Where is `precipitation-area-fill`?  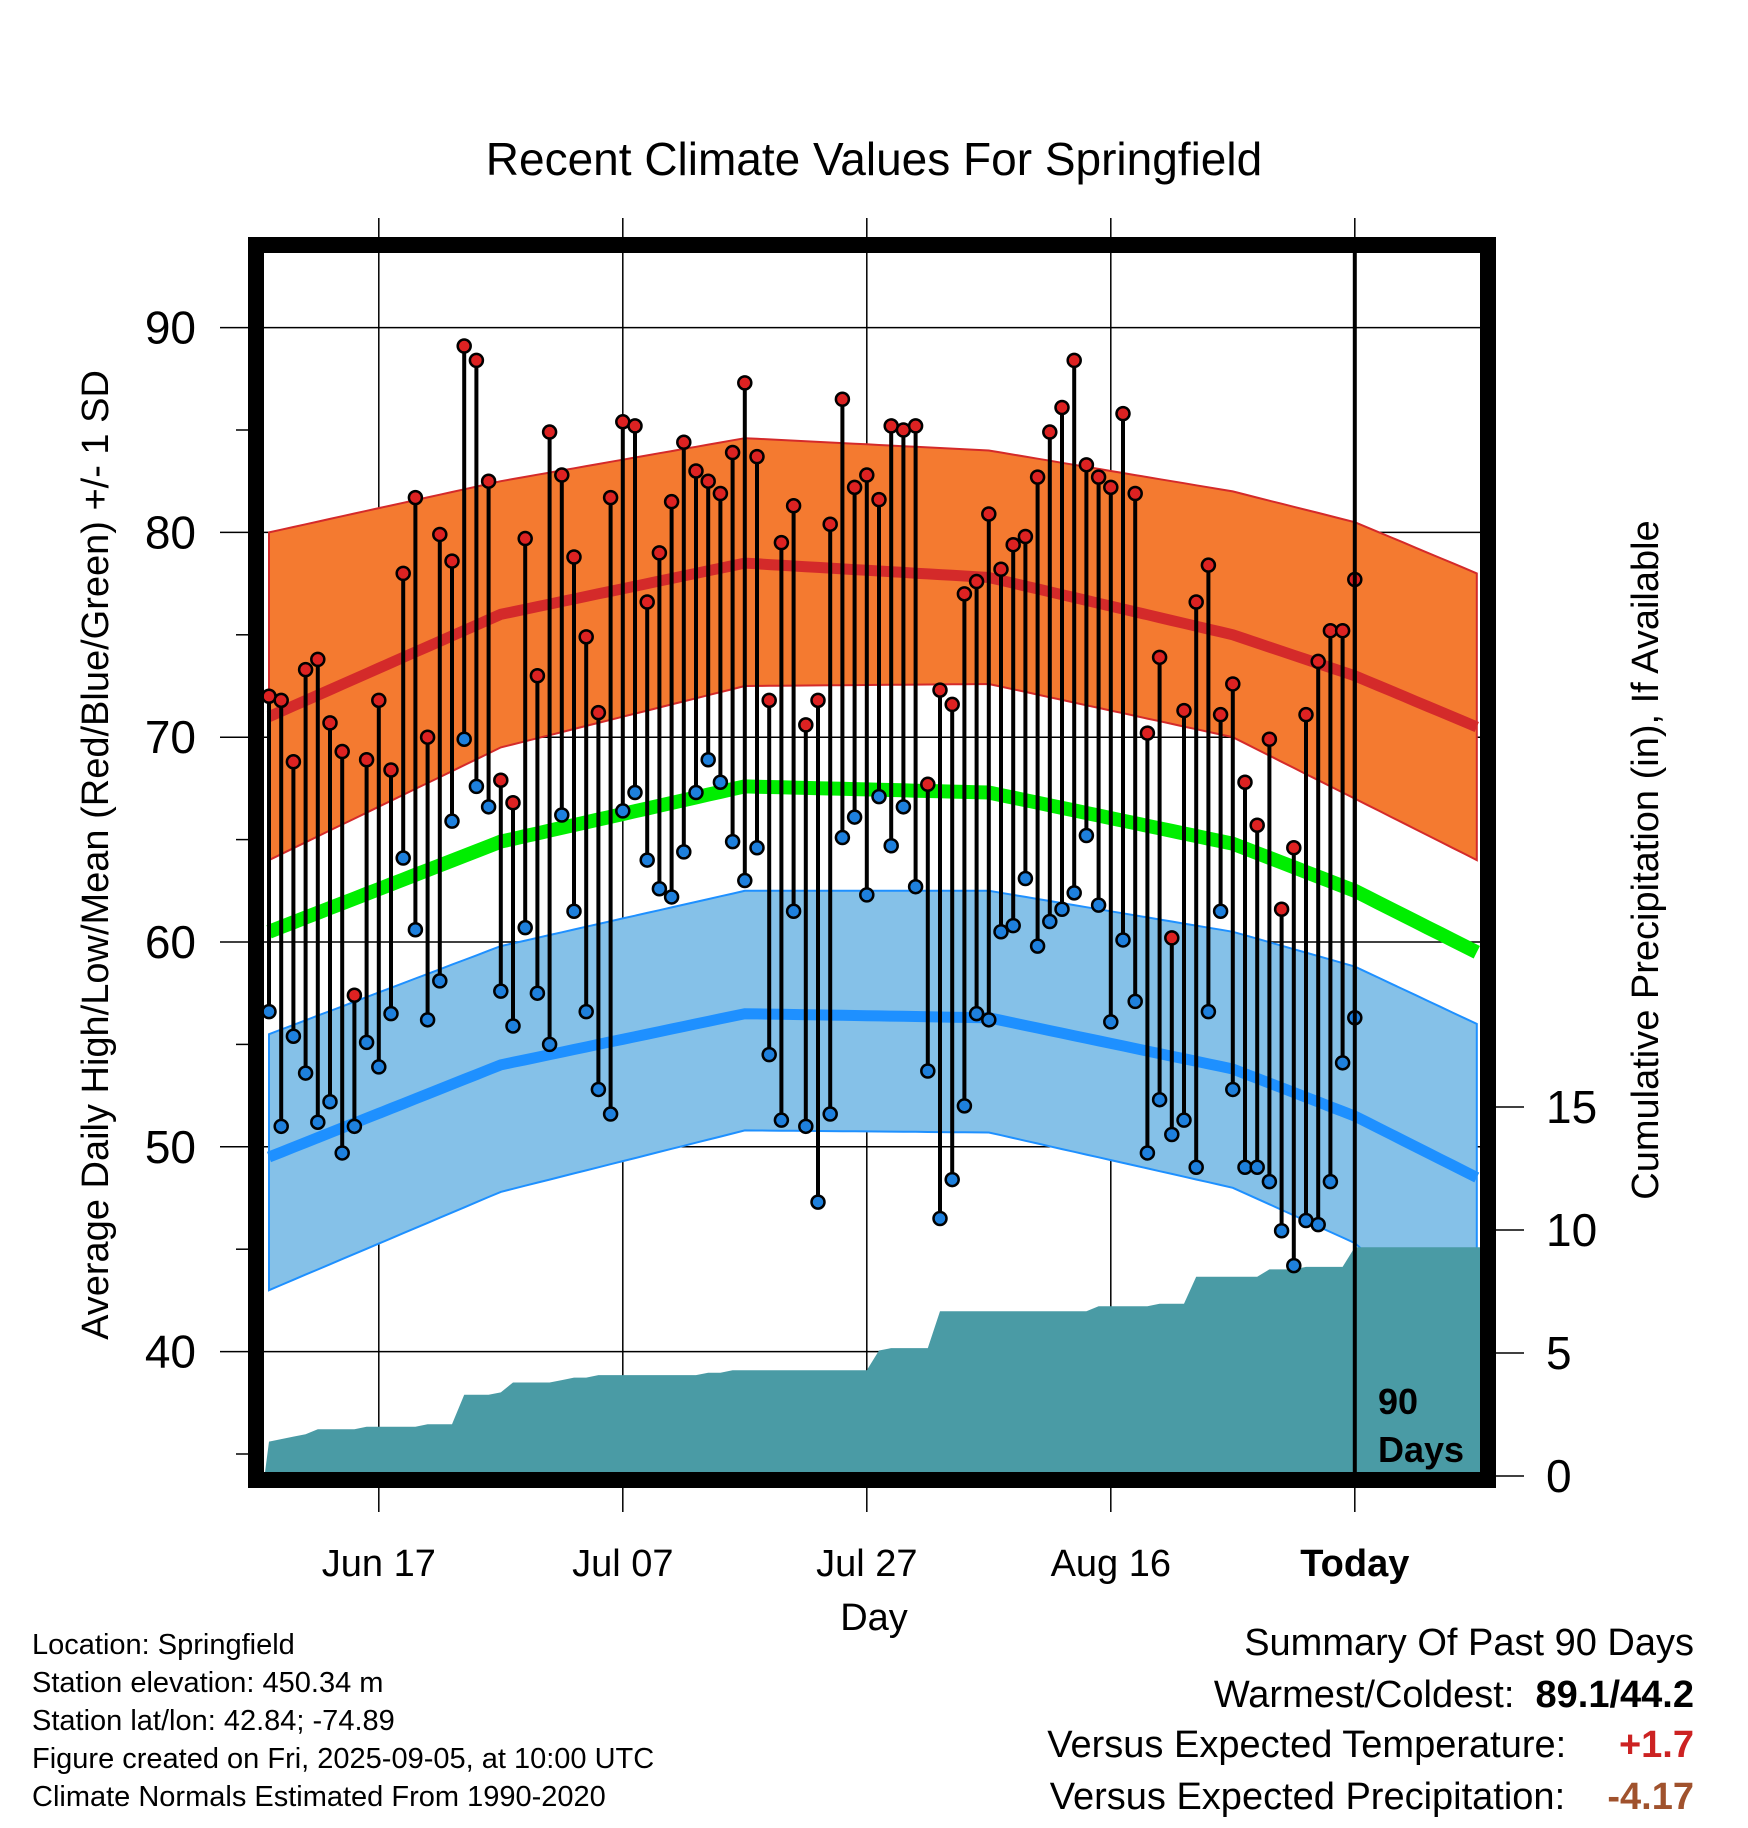 precipitation-area-fill is located at coordinates (876, 1363).